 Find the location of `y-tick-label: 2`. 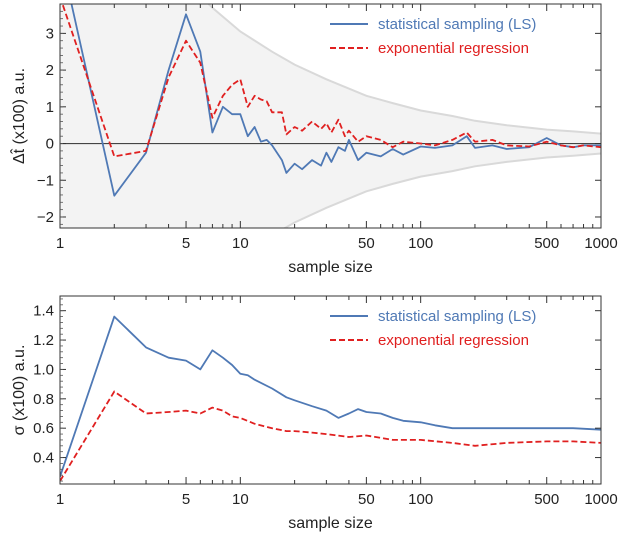

y-tick-label: 2 is located at coordinates (50, 70).